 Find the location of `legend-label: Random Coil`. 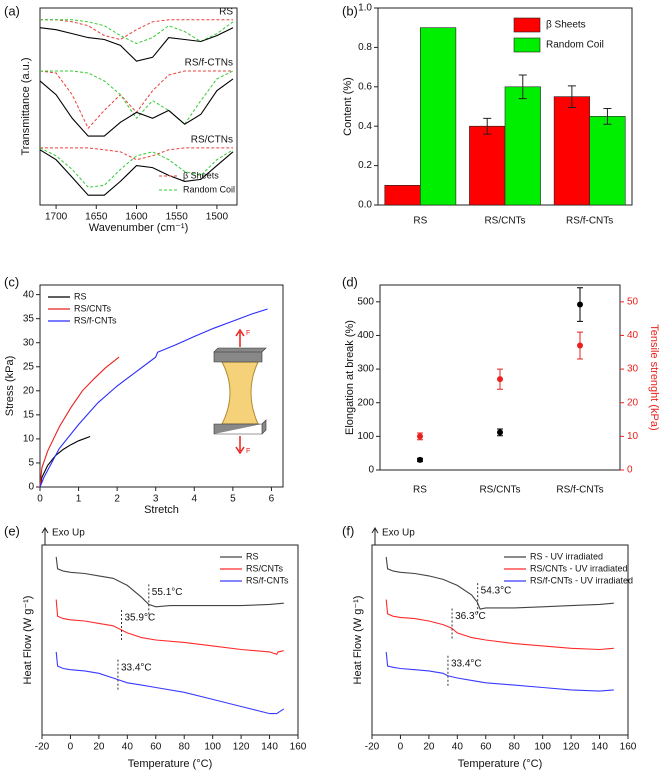

legend-label: Random Coil is located at coordinates (209, 189).